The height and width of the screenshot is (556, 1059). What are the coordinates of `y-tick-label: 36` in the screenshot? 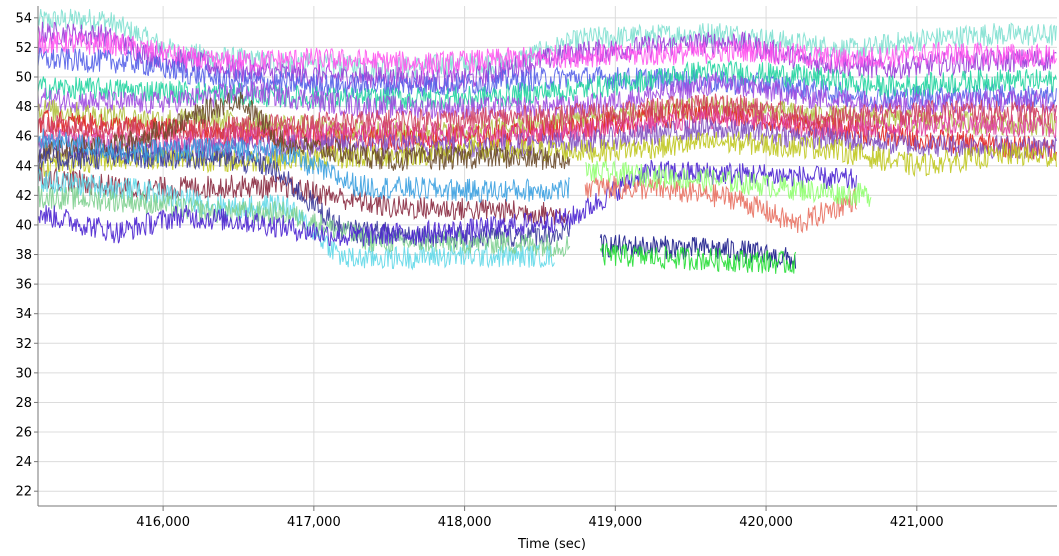 It's located at (23, 285).